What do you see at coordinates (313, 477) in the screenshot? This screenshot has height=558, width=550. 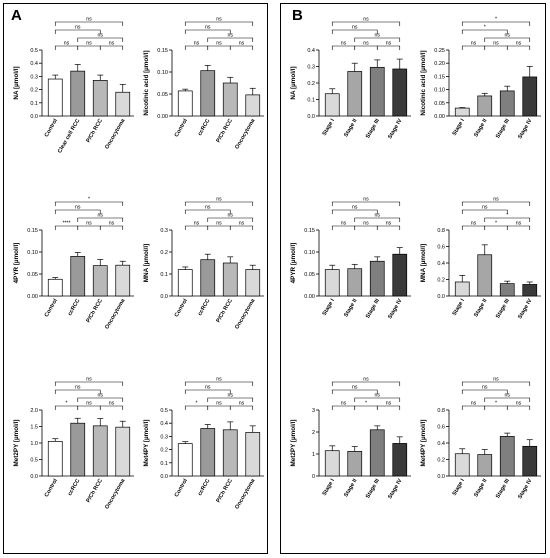 I see `y-tick-label: 0` at bounding box center [313, 477].